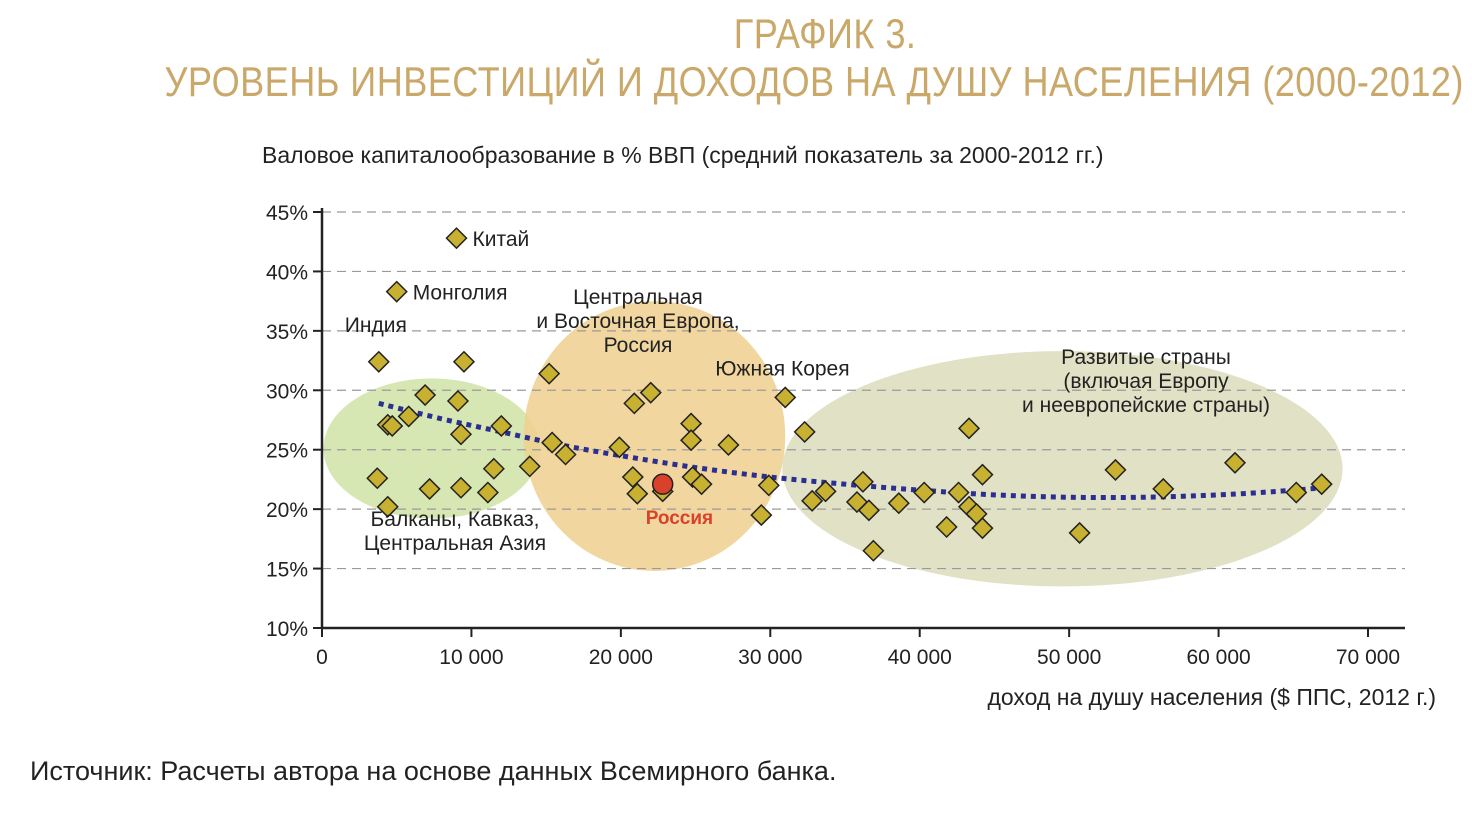  Describe the element at coordinates (621, 657) in the screenshot. I see `x-tick-label: 20 000` at that location.